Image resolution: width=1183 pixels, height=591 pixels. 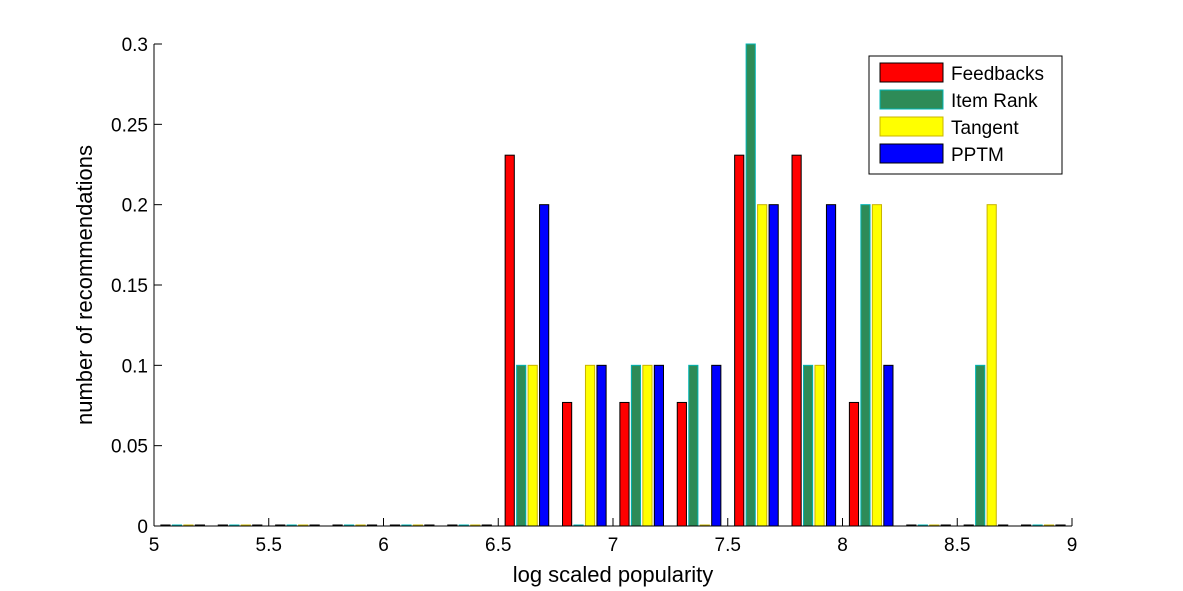 What do you see at coordinates (129, 125) in the screenshot?
I see `y-tick-label: 0.25` at bounding box center [129, 125].